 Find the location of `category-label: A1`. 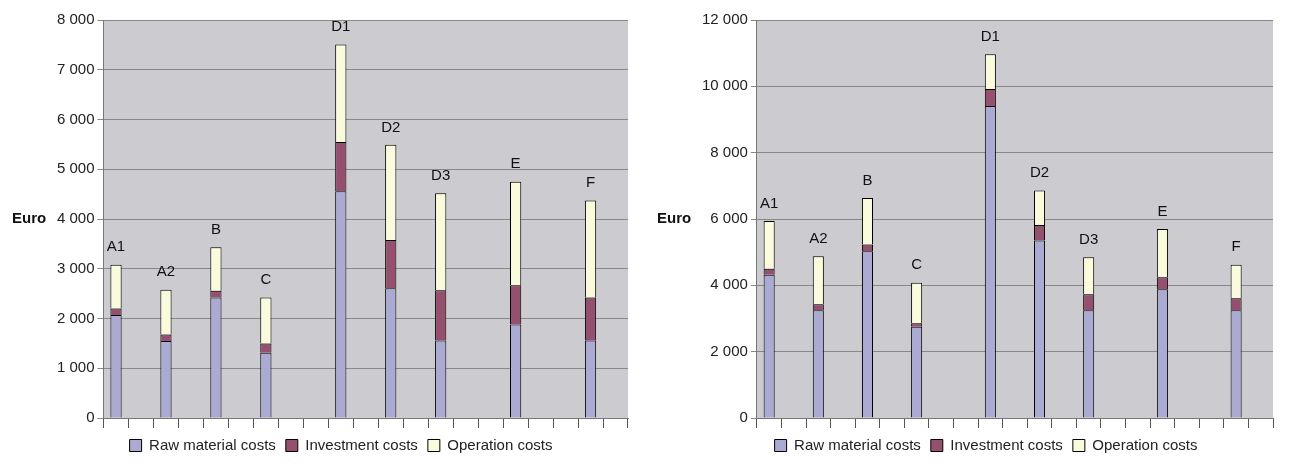

category-label: A1 is located at coordinates (769, 202).